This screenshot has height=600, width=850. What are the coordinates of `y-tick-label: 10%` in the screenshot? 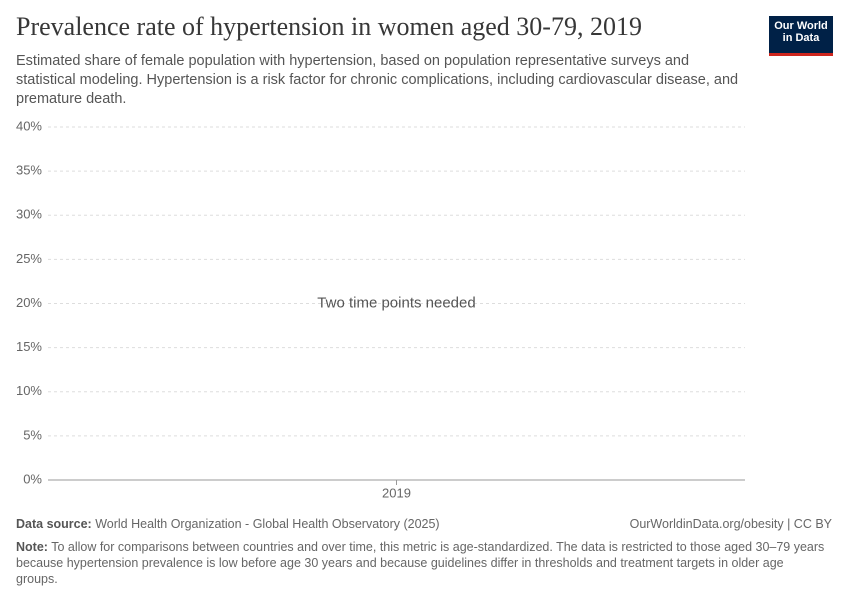 It's located at (29, 390).